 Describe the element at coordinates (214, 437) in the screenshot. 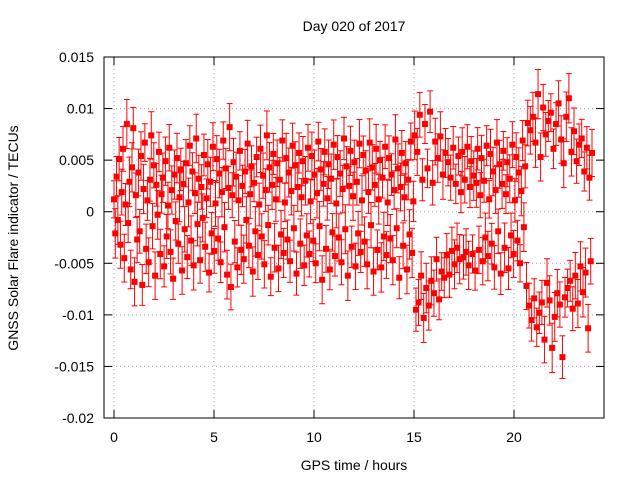

I see `x-tick-label: 5` at that location.